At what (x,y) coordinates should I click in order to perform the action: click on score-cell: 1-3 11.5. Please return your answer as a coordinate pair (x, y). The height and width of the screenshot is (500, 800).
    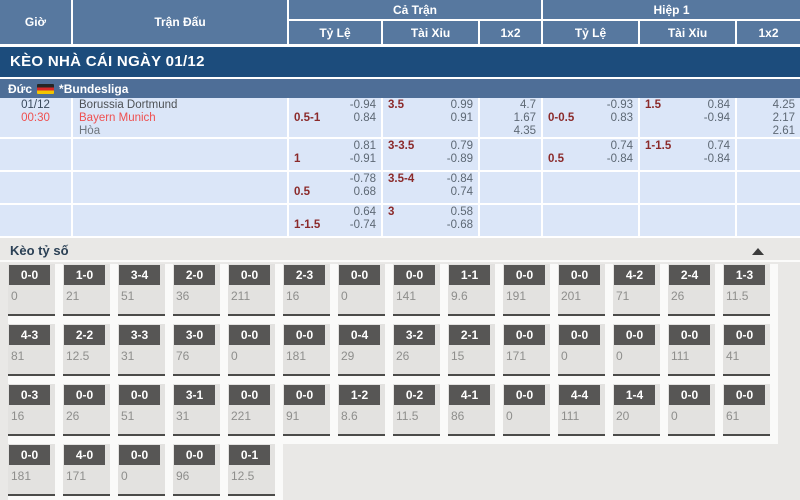
    Looking at the image, I should click on (746, 290).